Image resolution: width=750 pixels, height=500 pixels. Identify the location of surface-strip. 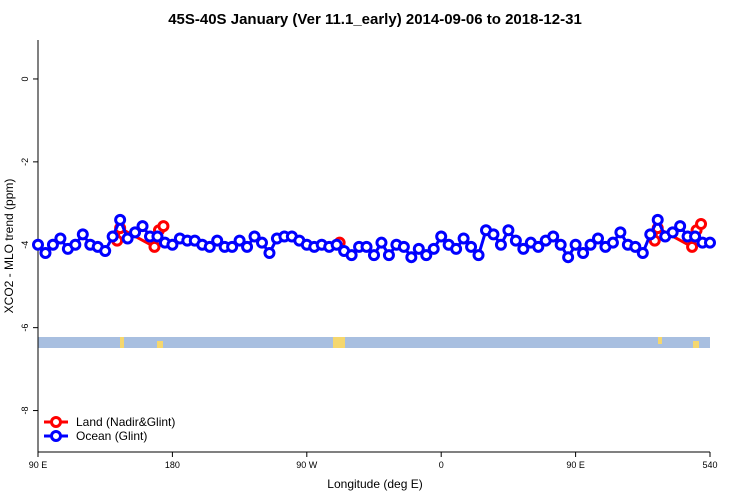
(374, 342).